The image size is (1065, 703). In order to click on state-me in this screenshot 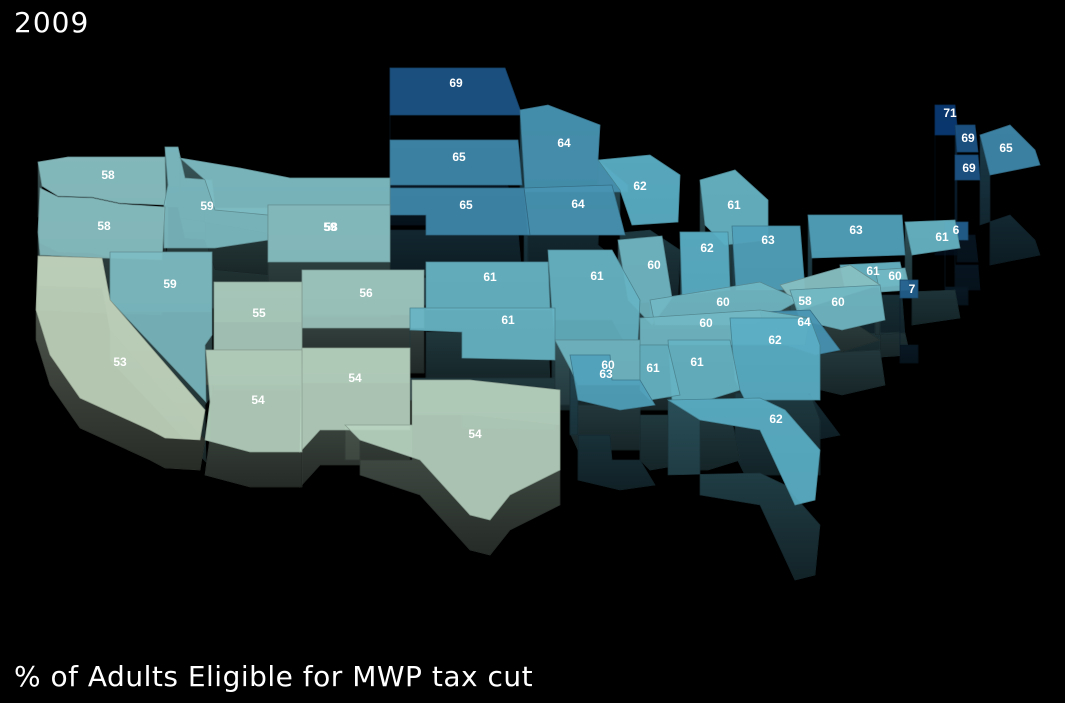, I will do `click(1010, 150)`.